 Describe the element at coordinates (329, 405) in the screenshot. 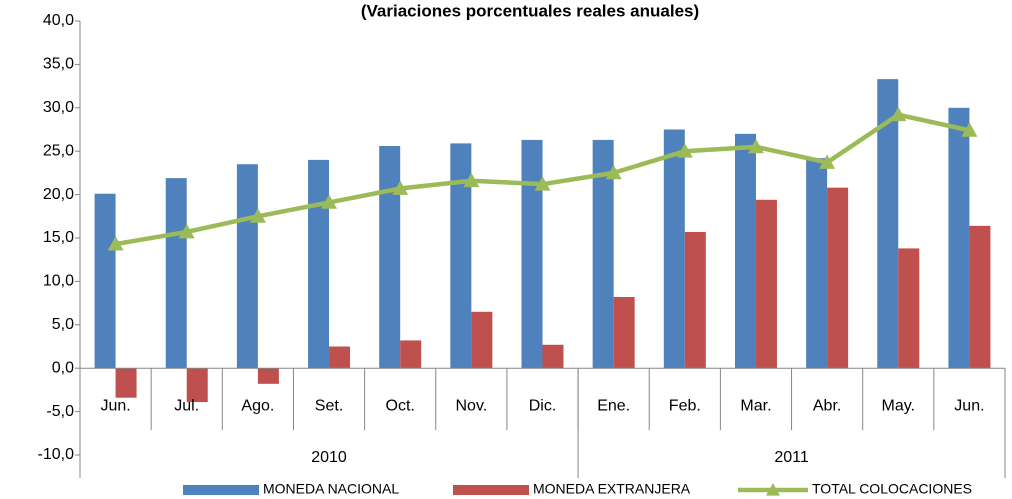

I see `x-tick-label: Set.` at that location.